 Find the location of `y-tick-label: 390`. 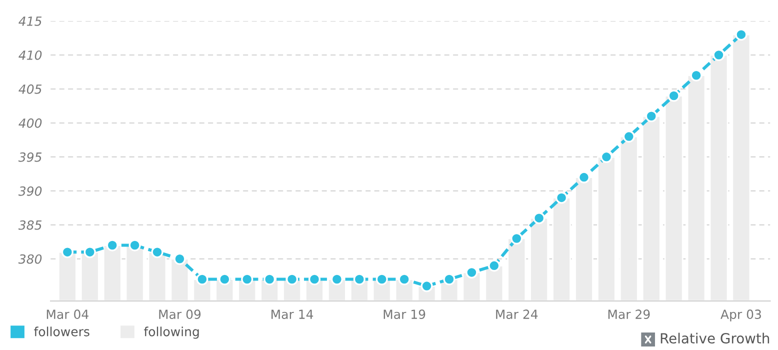

y-tick-label: 390 is located at coordinates (30, 191).